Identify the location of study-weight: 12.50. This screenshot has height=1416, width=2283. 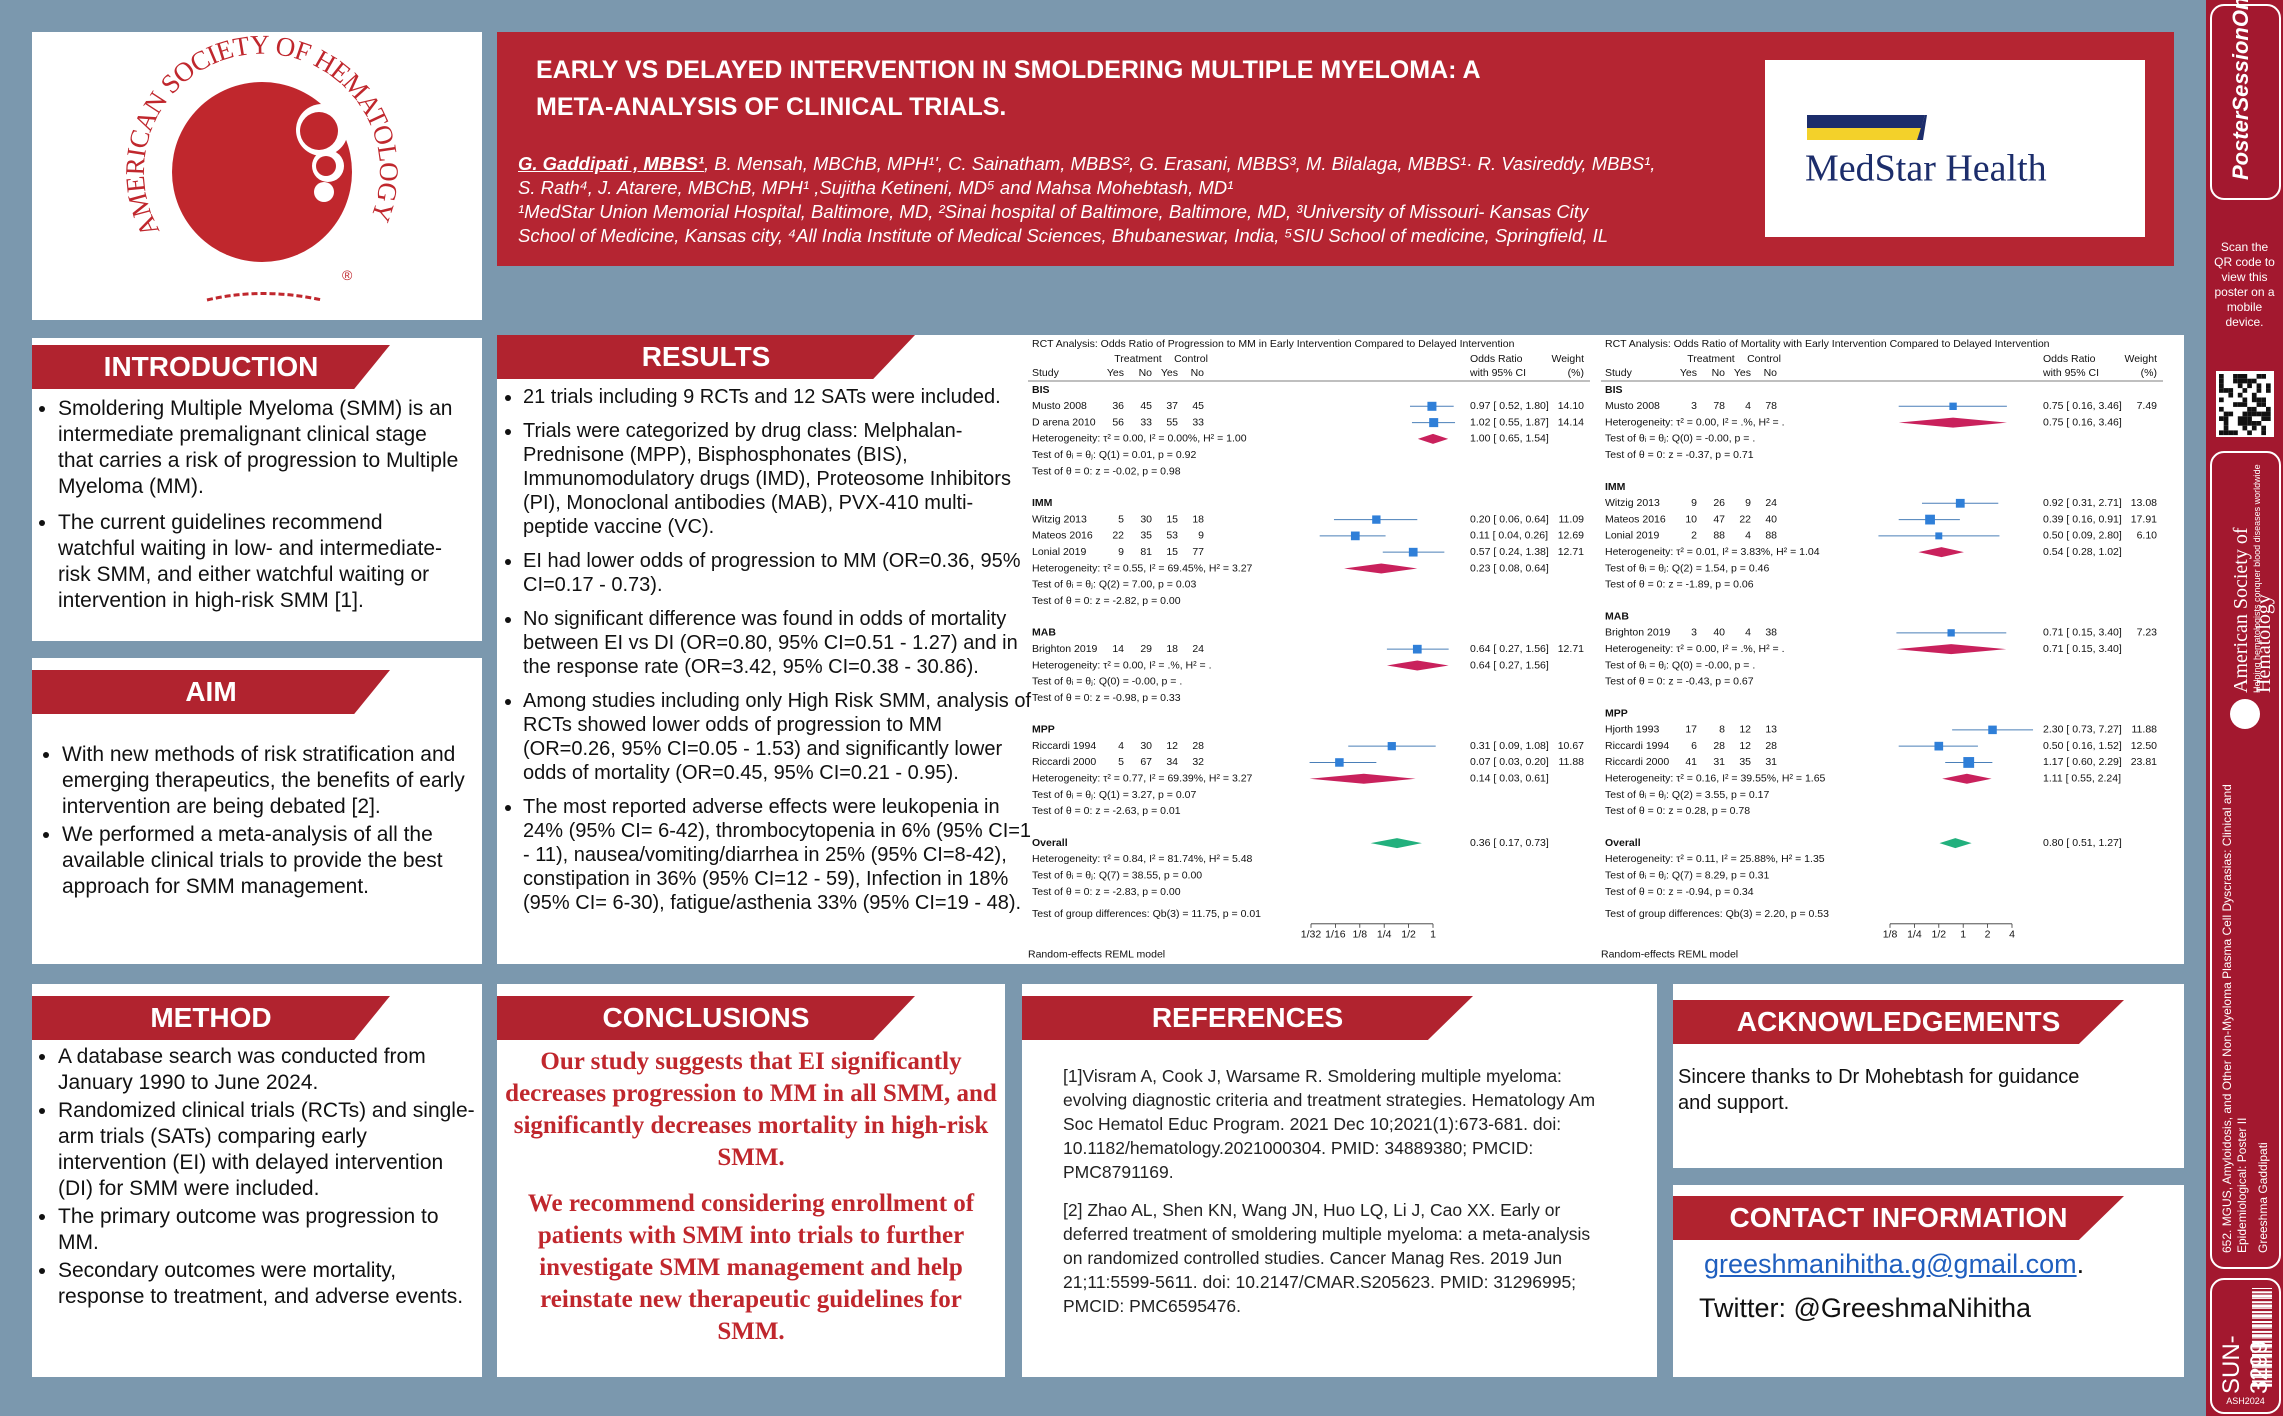
(2144, 746).